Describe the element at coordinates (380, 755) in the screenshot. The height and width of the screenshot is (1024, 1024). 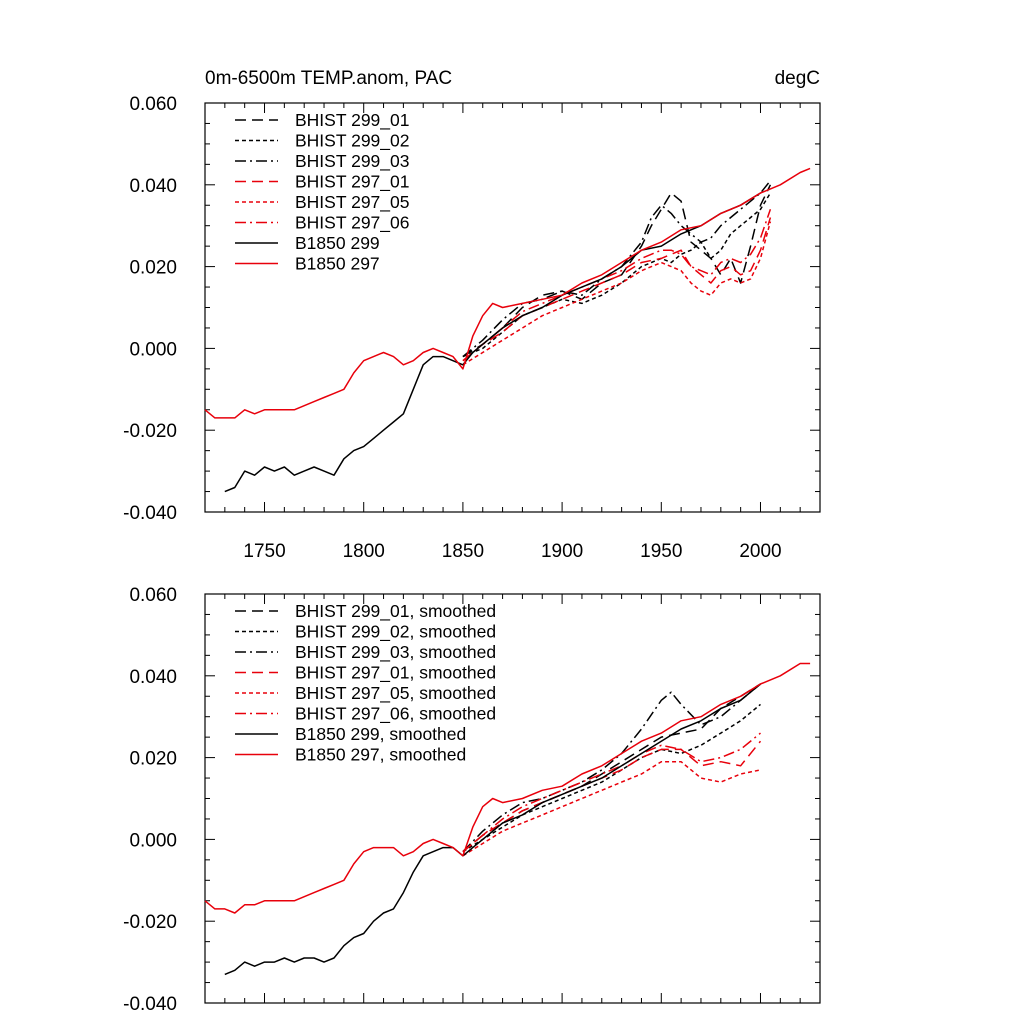
I see `legend-label: B1850 297, smoothed` at that location.